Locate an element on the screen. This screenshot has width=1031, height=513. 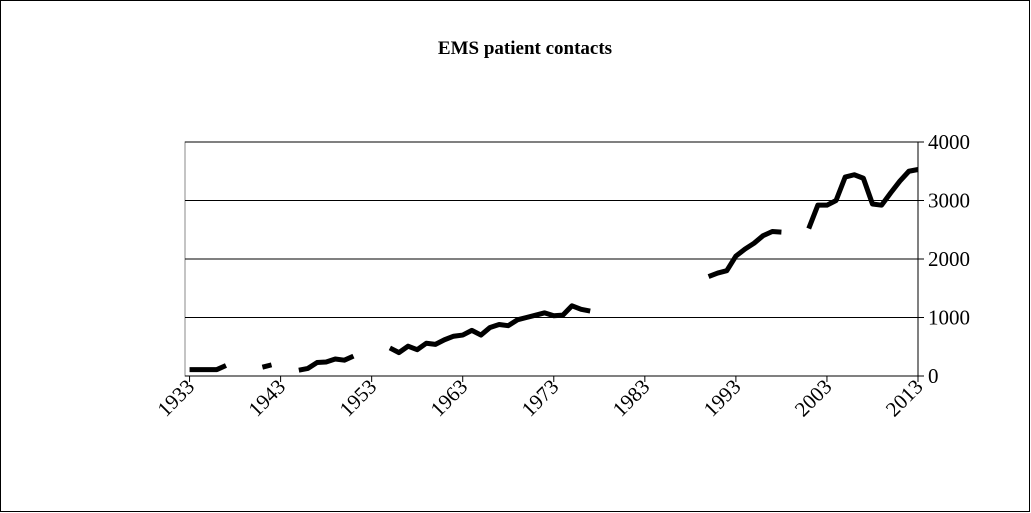
chart-title: EMS patient contacts is located at coordinates (525, 48).